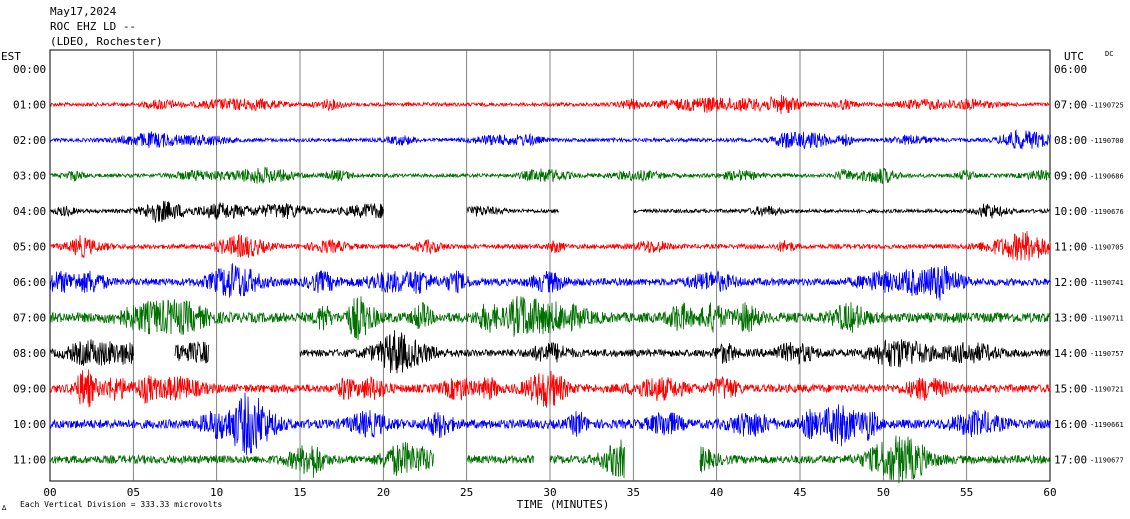  I want to click on dc-value-1400: -1190757, so click(1107, 354).